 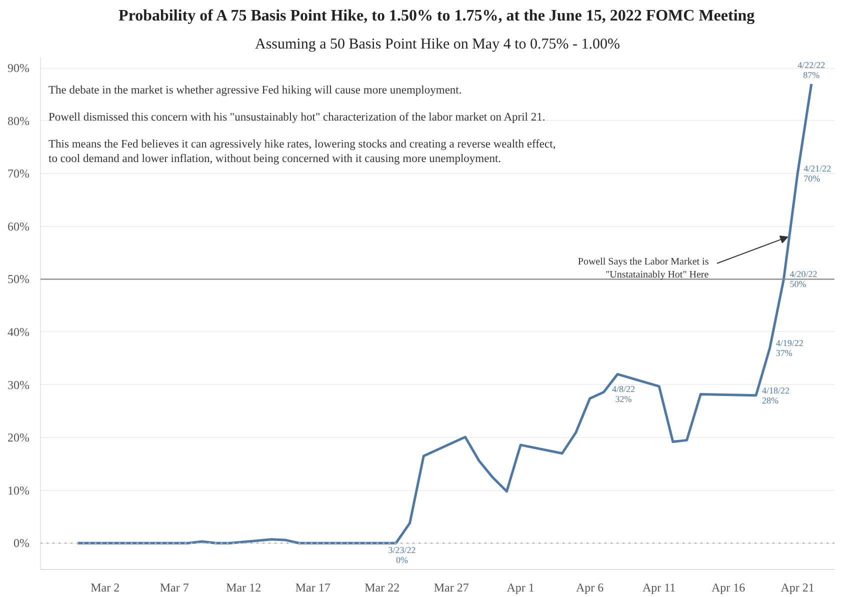 What do you see at coordinates (19, 68) in the screenshot?
I see `y-tick-label: 90%` at bounding box center [19, 68].